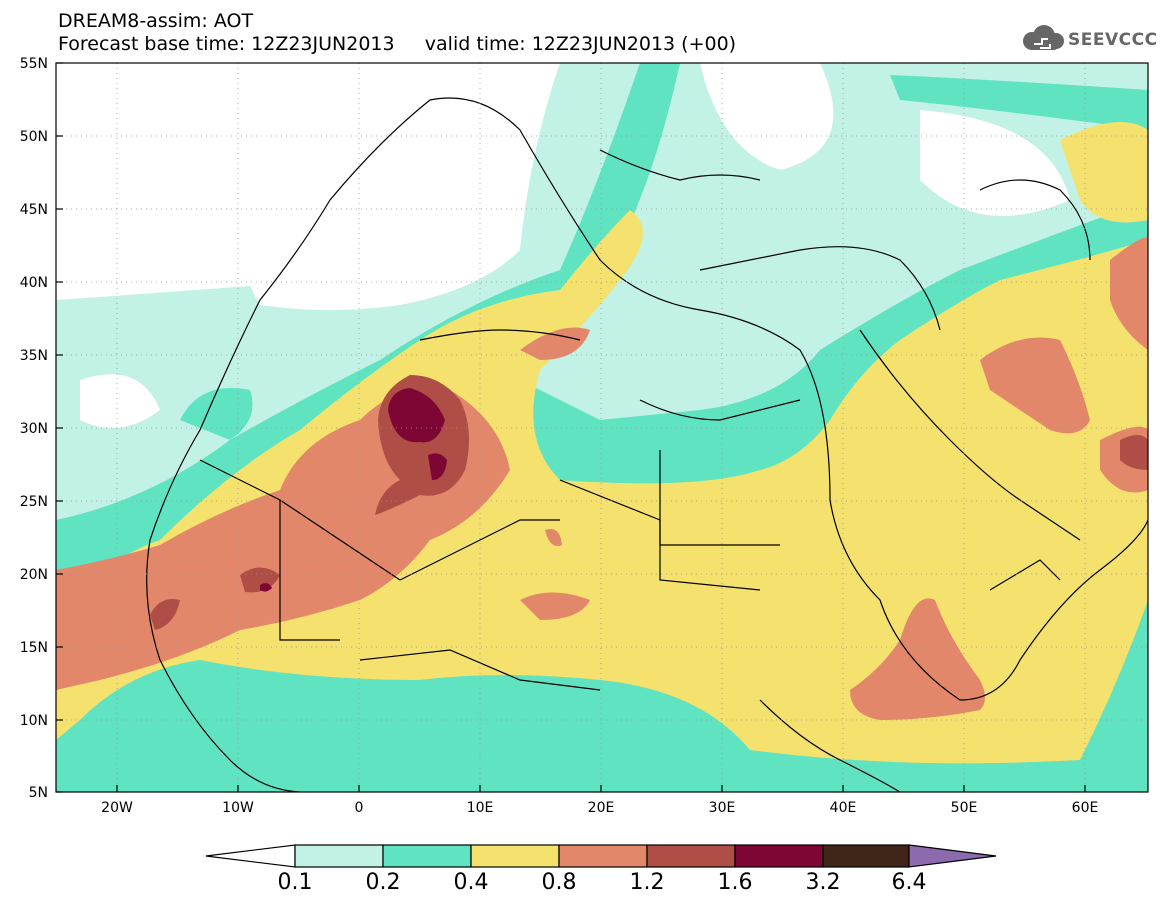  I want to click on lat-label: 35N, so click(34, 356).